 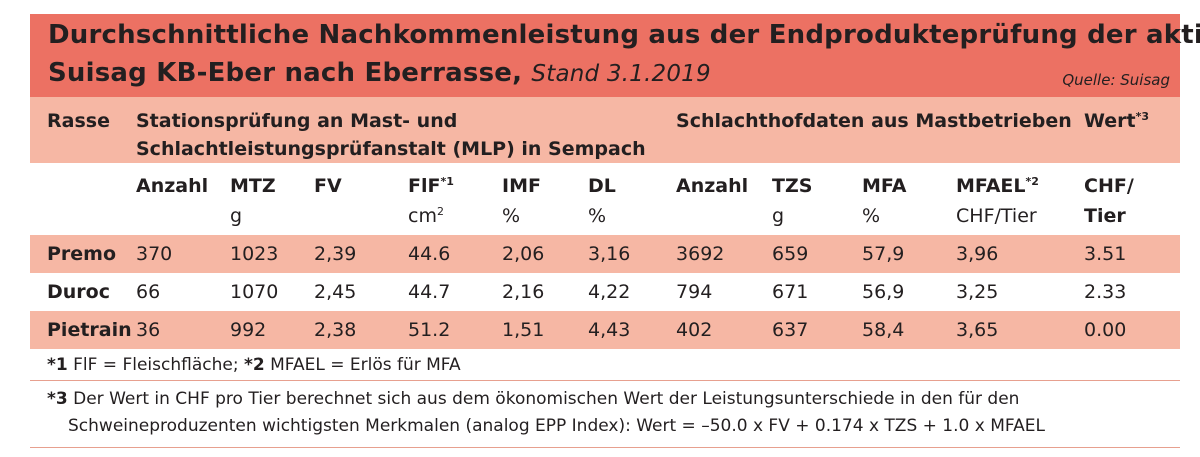 I want to click on schlachthof-header: Schlachthofdaten aus Mastbetrieben, so click(x=880, y=130).